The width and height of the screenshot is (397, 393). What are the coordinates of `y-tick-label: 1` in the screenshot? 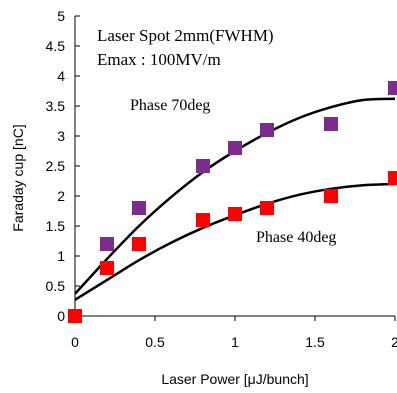 It's located at (61, 256).